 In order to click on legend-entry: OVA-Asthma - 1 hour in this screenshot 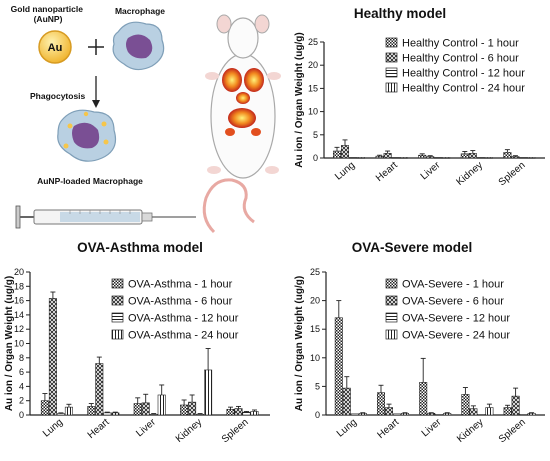, I will do `click(180, 285)`.